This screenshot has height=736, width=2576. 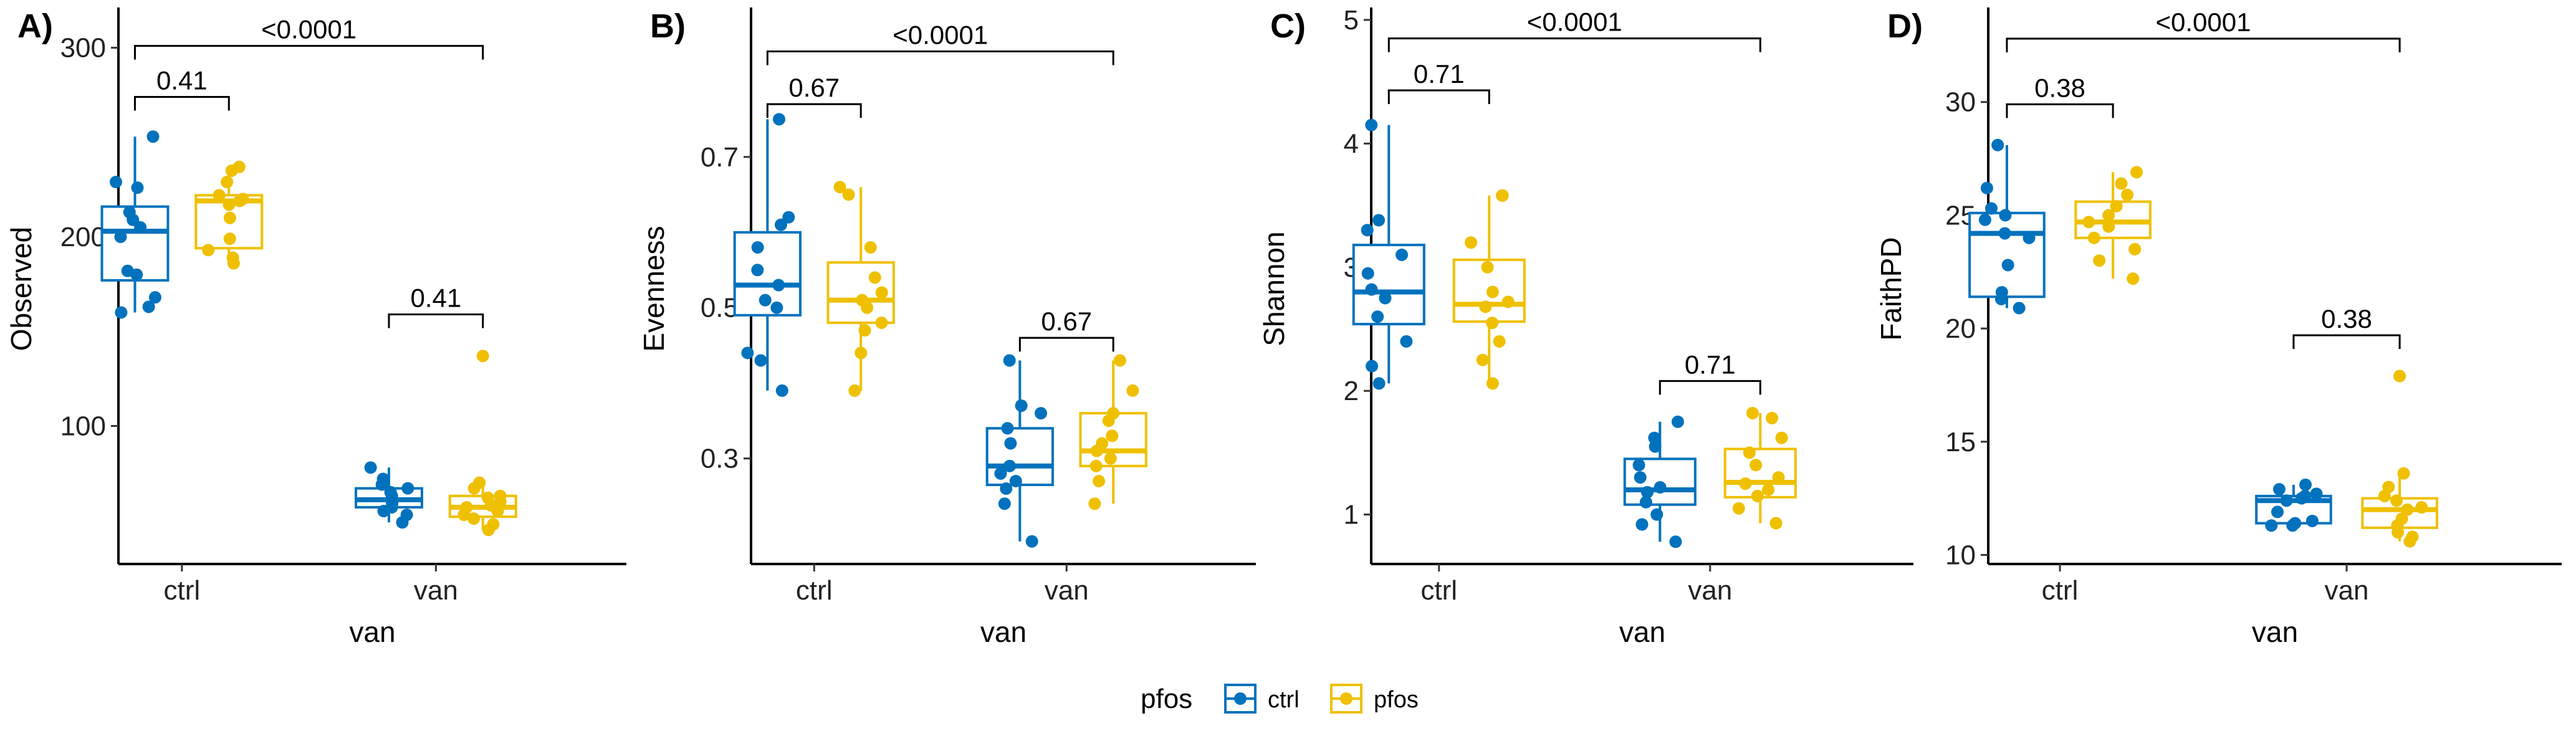 What do you see at coordinates (2275, 632) in the screenshot?
I see `x-axis-title: van` at bounding box center [2275, 632].